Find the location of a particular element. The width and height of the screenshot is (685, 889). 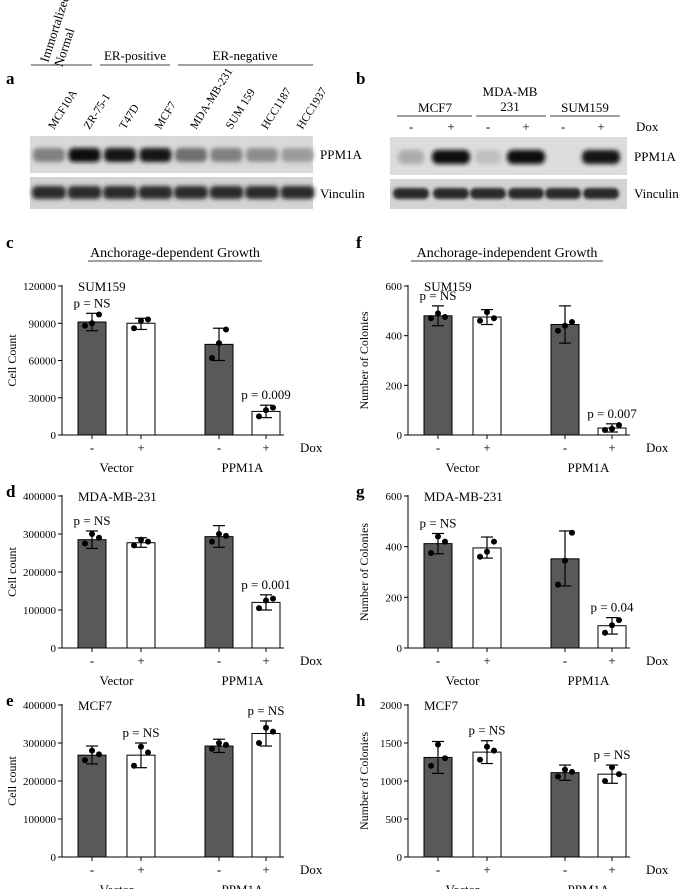

y-tick-label: 30000 is located at coordinates (43, 399).